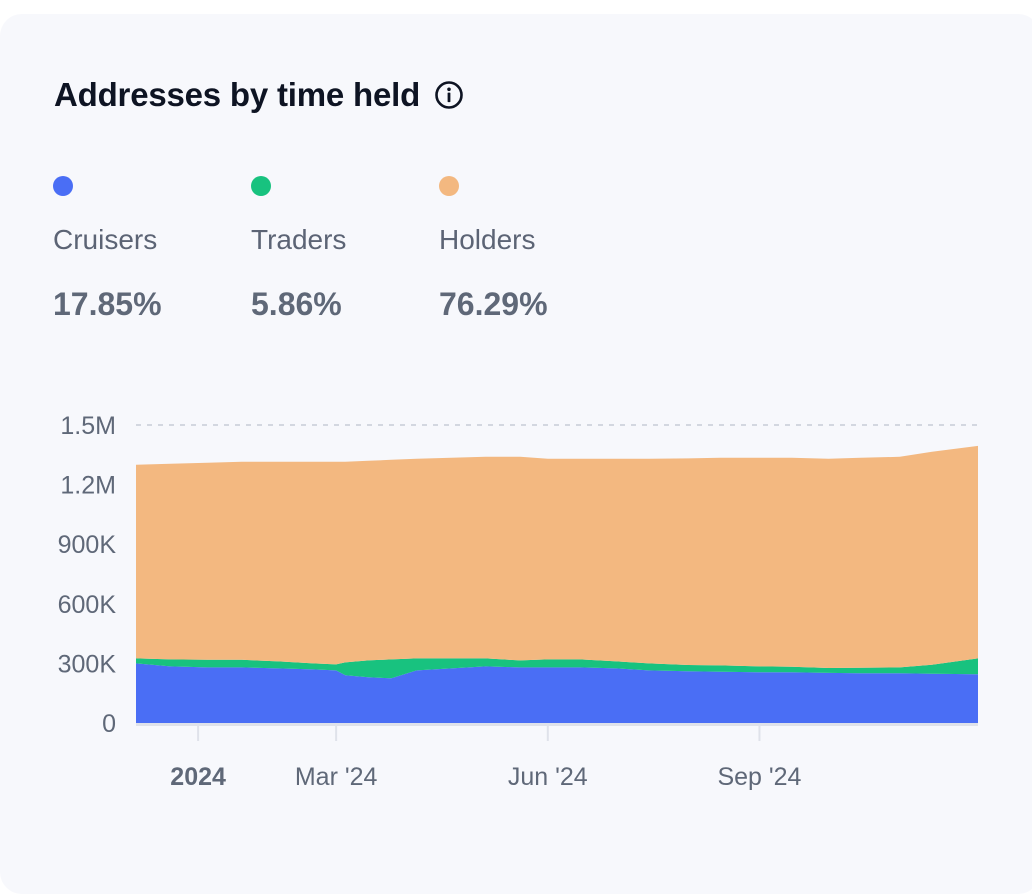  What do you see at coordinates (493, 304) in the screenshot?
I see `legend-value: 76.29%` at bounding box center [493, 304].